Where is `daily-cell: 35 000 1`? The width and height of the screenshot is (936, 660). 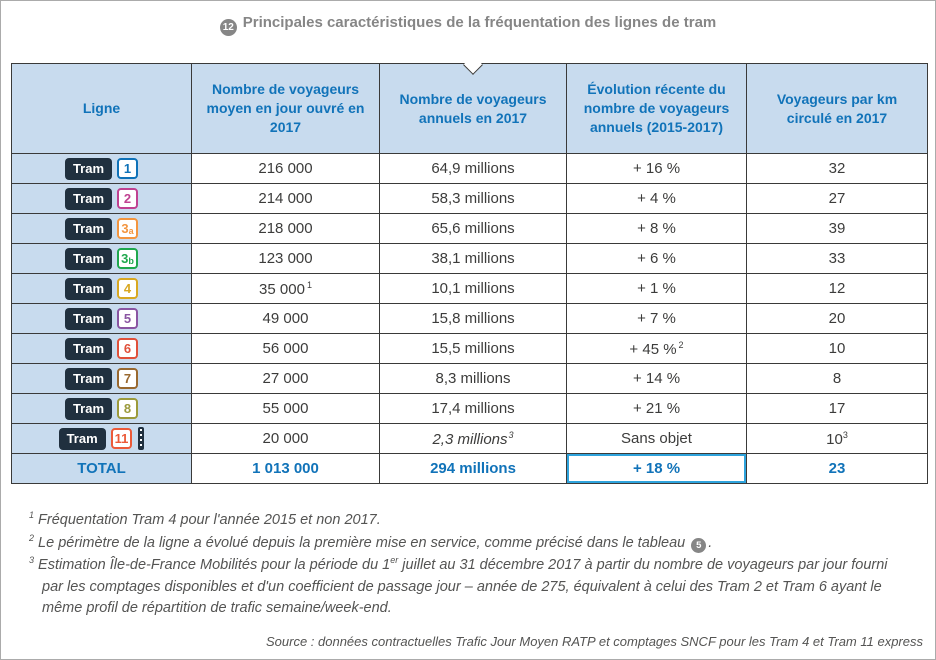
daily-cell: 35 000 1 is located at coordinates (285, 288).